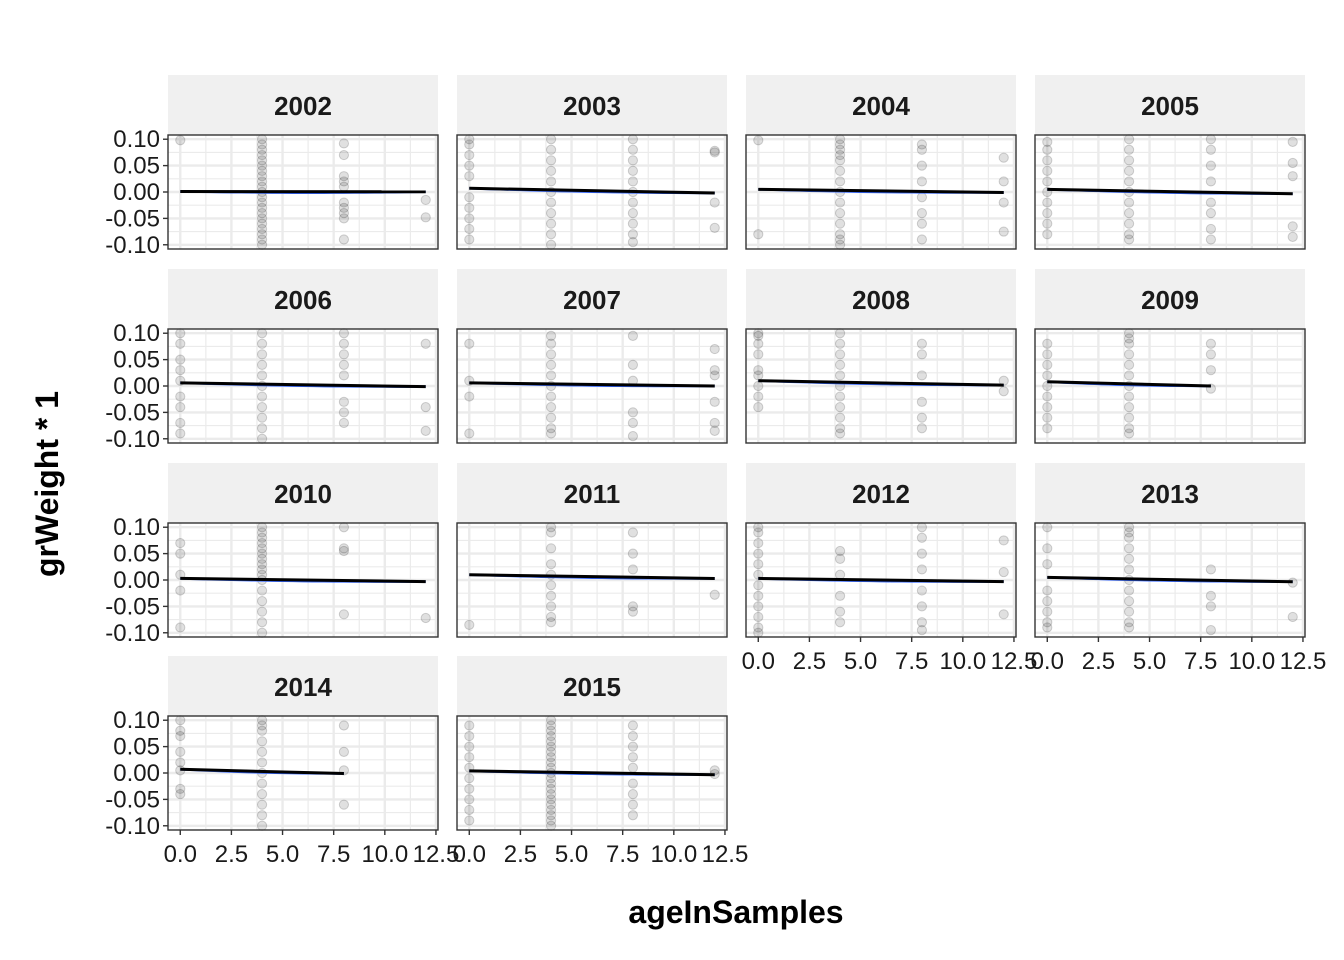 The height and width of the screenshot is (960, 1344). What do you see at coordinates (136, 333) in the screenshot?
I see `y-tick-label: 0.10` at bounding box center [136, 333].